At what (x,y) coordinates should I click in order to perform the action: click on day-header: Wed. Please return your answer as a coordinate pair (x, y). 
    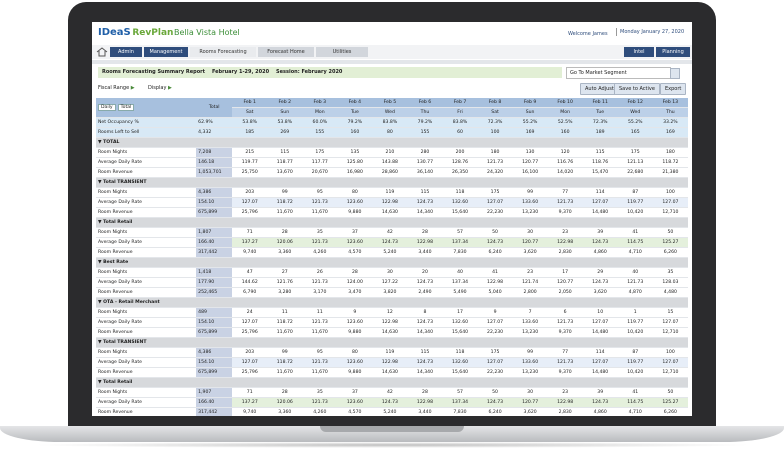
    Looking at the image, I should click on (390, 112).